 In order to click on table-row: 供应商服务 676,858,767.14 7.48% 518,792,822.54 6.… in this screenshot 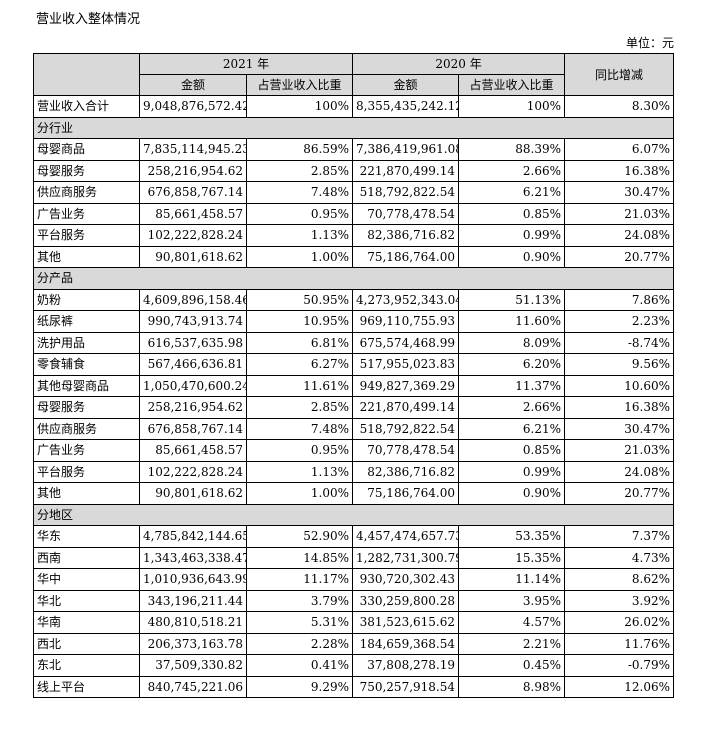, I will do `click(354, 192)`.